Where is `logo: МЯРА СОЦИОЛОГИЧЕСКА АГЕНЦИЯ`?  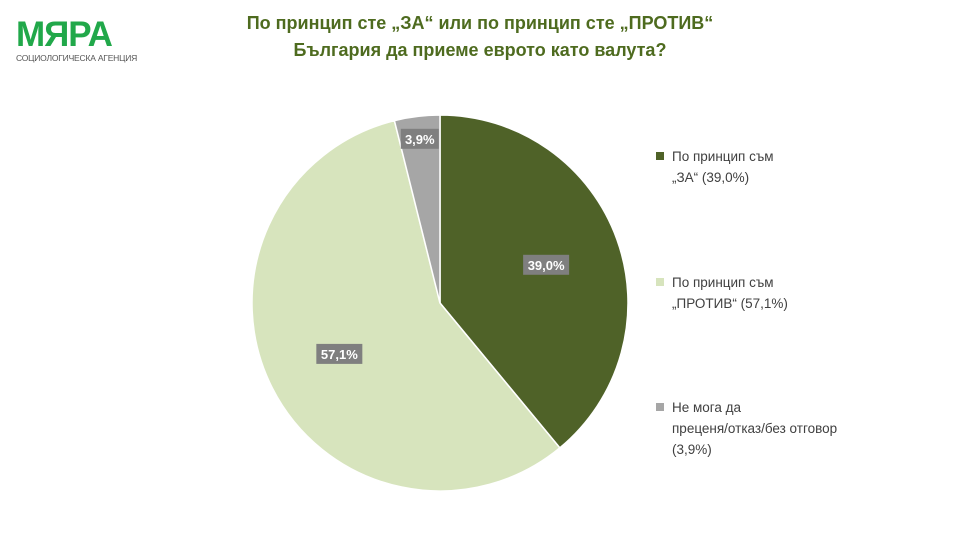 logo: МЯРА СОЦИОЛОГИЧЕСКА АГЕНЦИЯ is located at coordinates (77, 39).